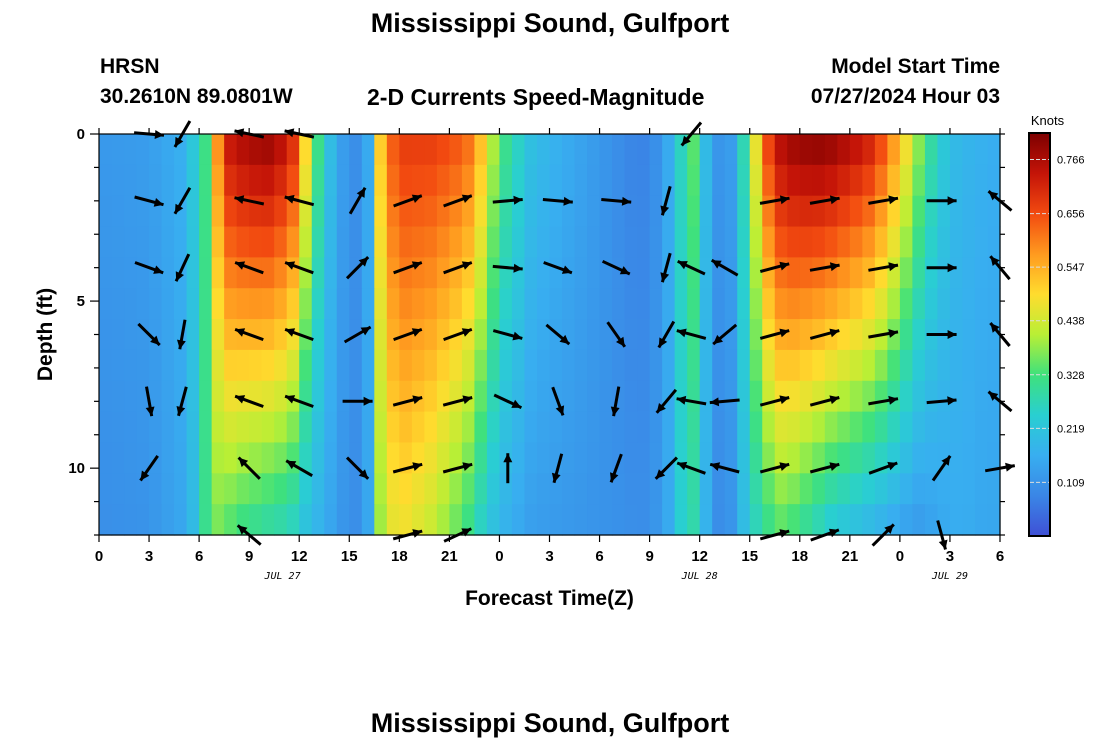 This screenshot has height=750, width=1100. I want to click on x-tick-label: 18, so click(399, 556).